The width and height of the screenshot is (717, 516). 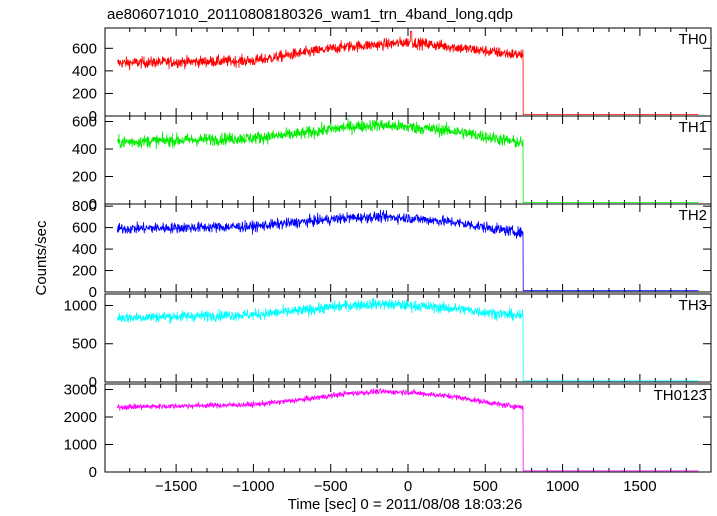 What do you see at coordinates (80, 390) in the screenshot?
I see `y-tick-label: 3000` at bounding box center [80, 390].